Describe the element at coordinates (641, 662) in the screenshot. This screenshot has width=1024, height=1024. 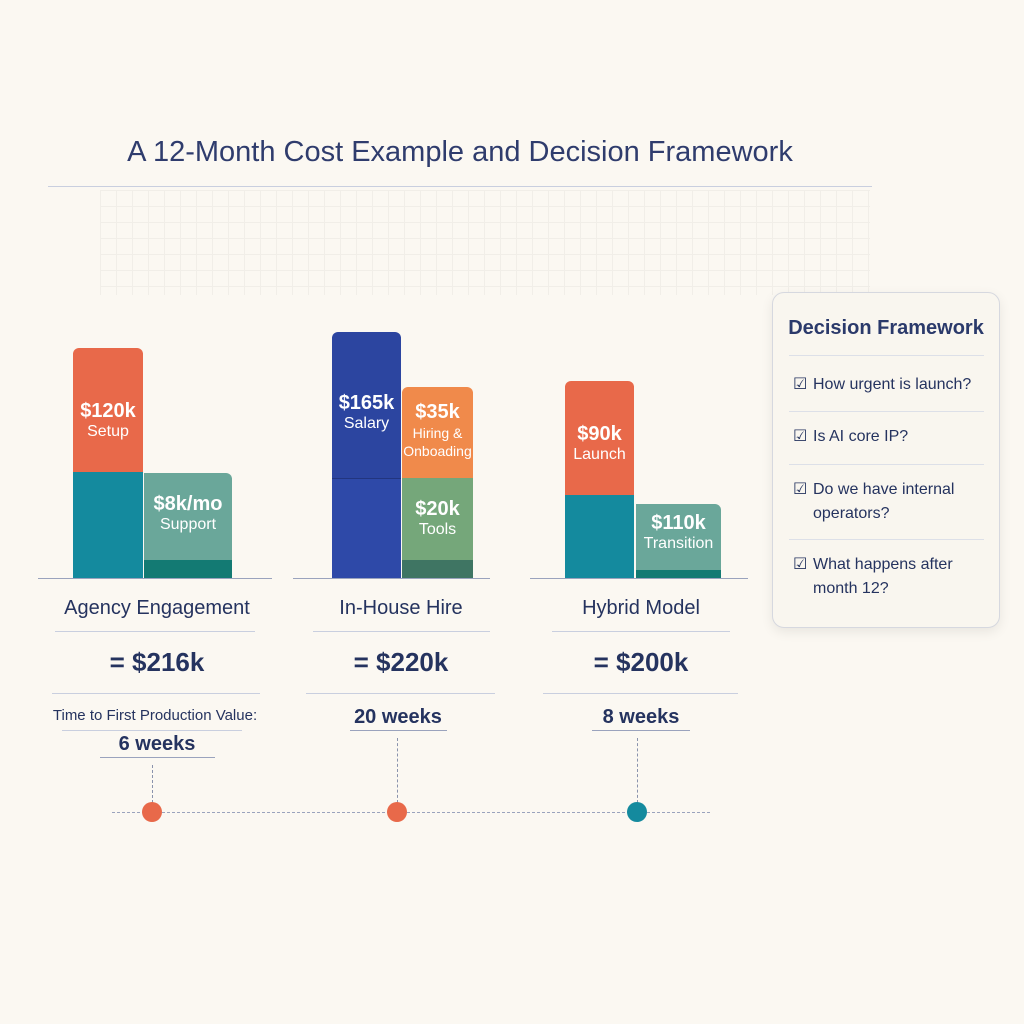
I see `option-total: = $200k` at that location.